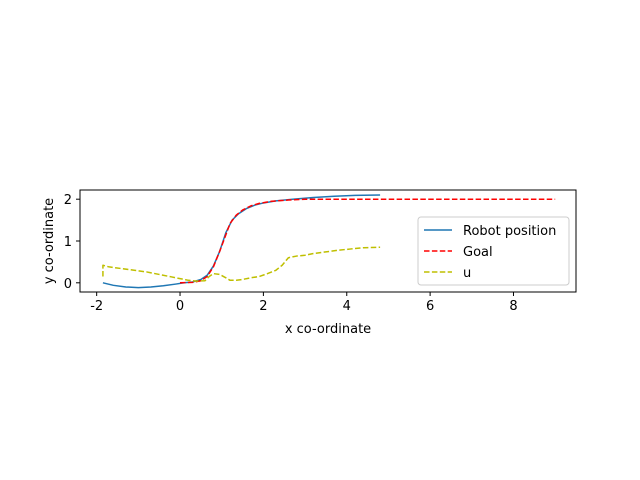 Image resolution: width=640 pixels, height=480 pixels. I want to click on legend: Robot position Goal u, so click(493, 251).